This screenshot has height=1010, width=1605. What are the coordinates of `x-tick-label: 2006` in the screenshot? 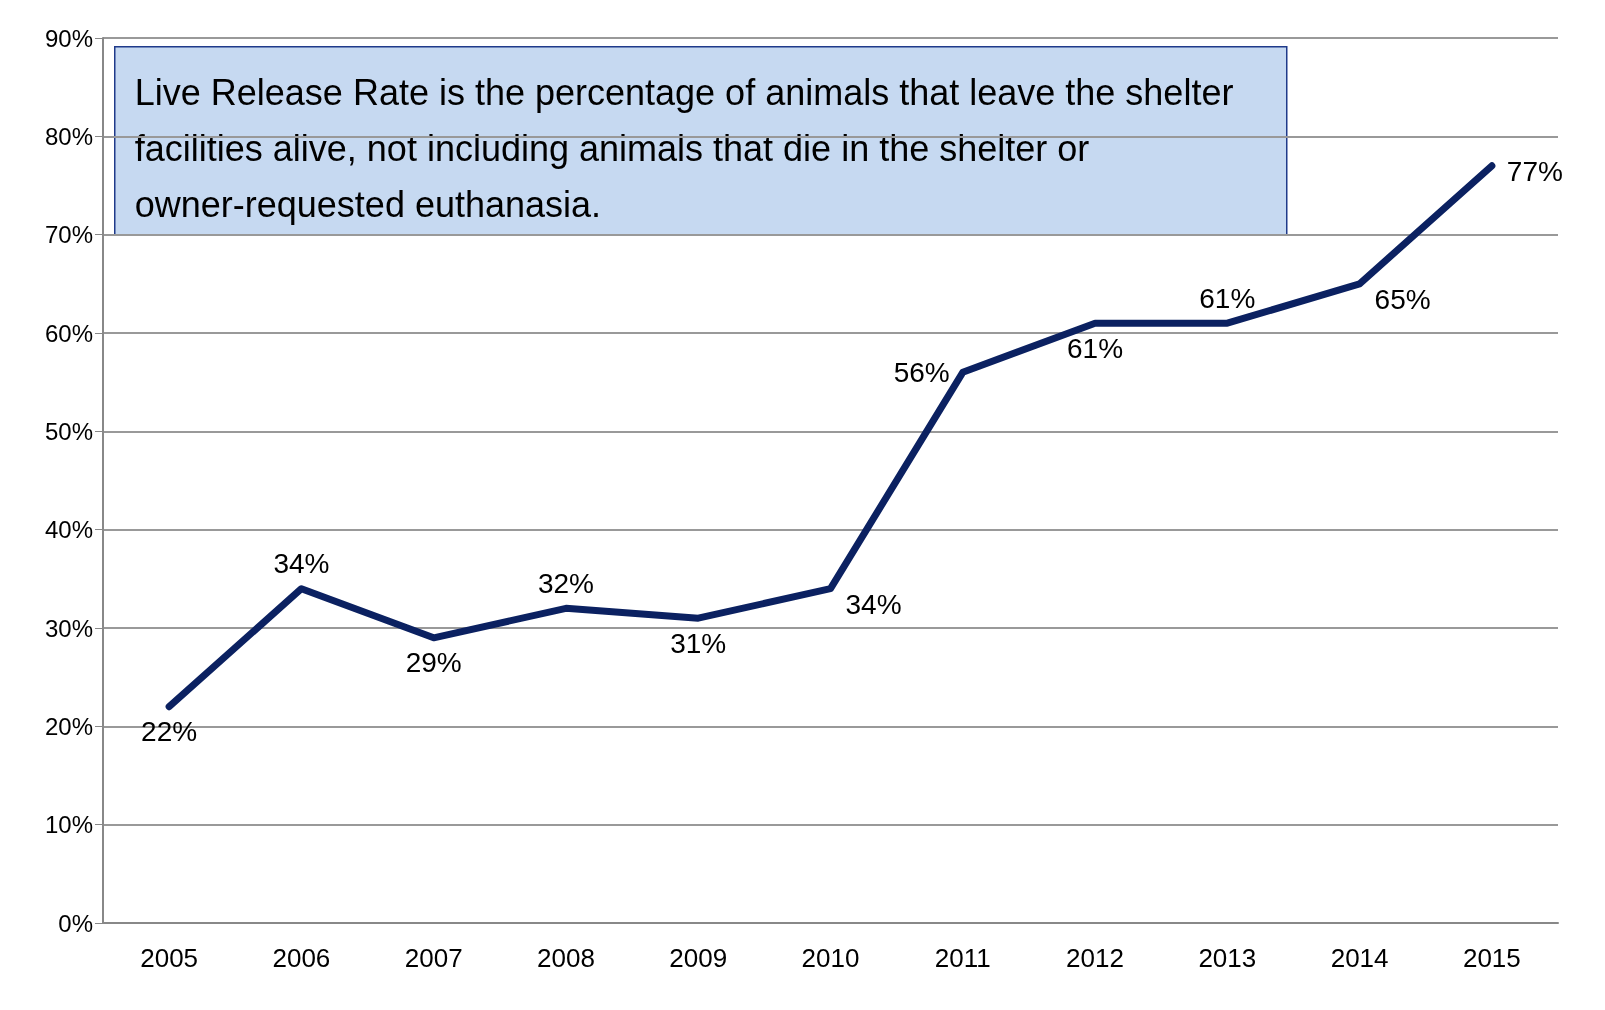 It's located at (301, 958).